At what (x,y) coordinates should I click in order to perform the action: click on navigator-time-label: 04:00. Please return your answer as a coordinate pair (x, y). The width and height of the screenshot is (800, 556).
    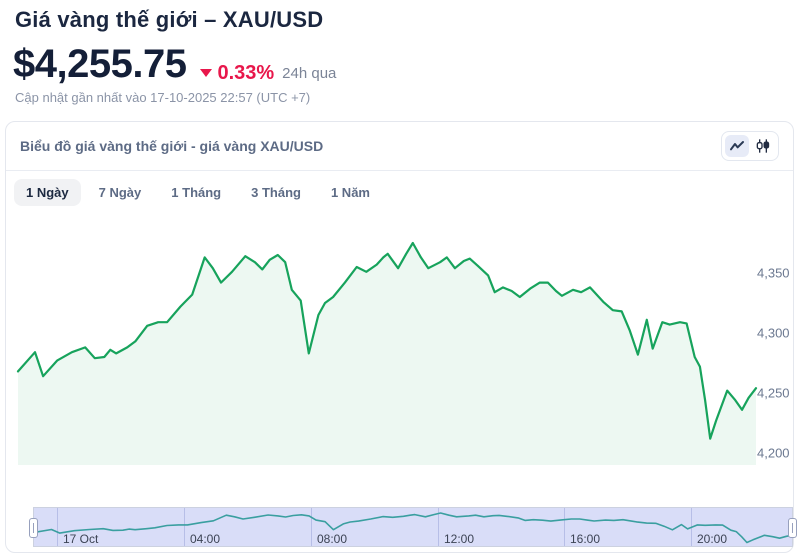
    Looking at the image, I should click on (205, 539).